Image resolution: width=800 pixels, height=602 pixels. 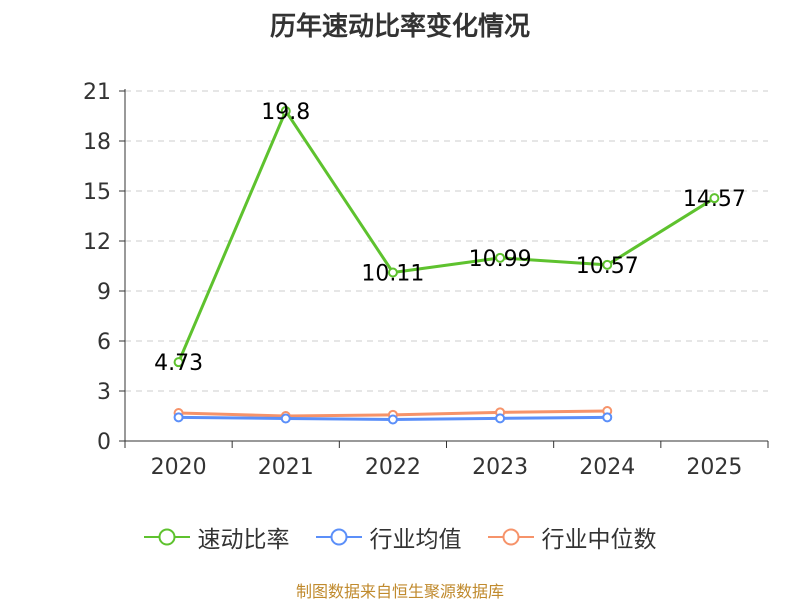 What do you see at coordinates (104, 342) in the screenshot?
I see `y-tick-label: 6` at bounding box center [104, 342].